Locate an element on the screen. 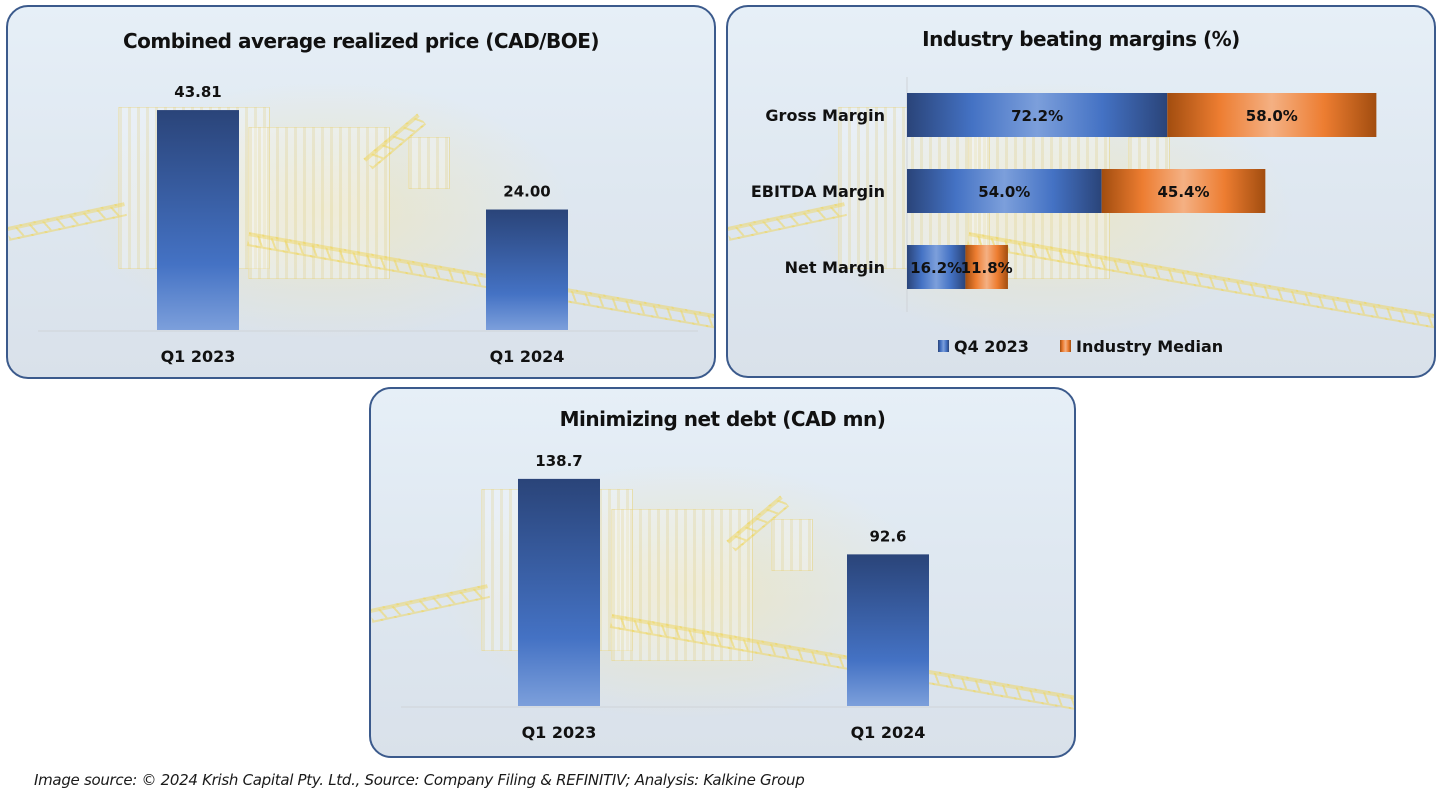 The image size is (1442, 797). bar-net-margin-industry-median is located at coordinates (986, 267).